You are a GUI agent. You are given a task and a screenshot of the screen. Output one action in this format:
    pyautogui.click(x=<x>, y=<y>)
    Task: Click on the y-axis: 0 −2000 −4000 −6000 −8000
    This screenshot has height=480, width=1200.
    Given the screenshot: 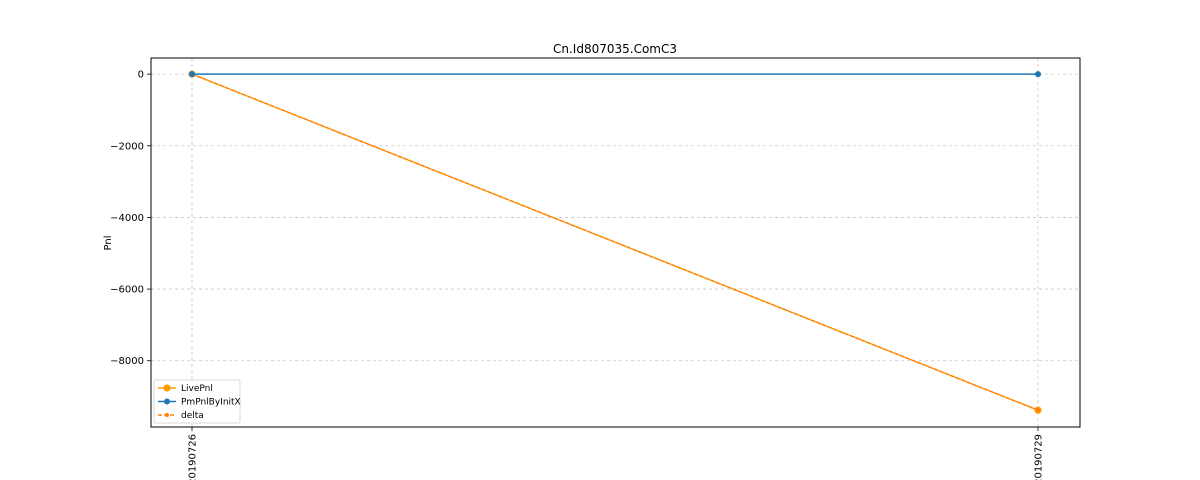 What is the action you would take?
    pyautogui.click(x=130, y=218)
    